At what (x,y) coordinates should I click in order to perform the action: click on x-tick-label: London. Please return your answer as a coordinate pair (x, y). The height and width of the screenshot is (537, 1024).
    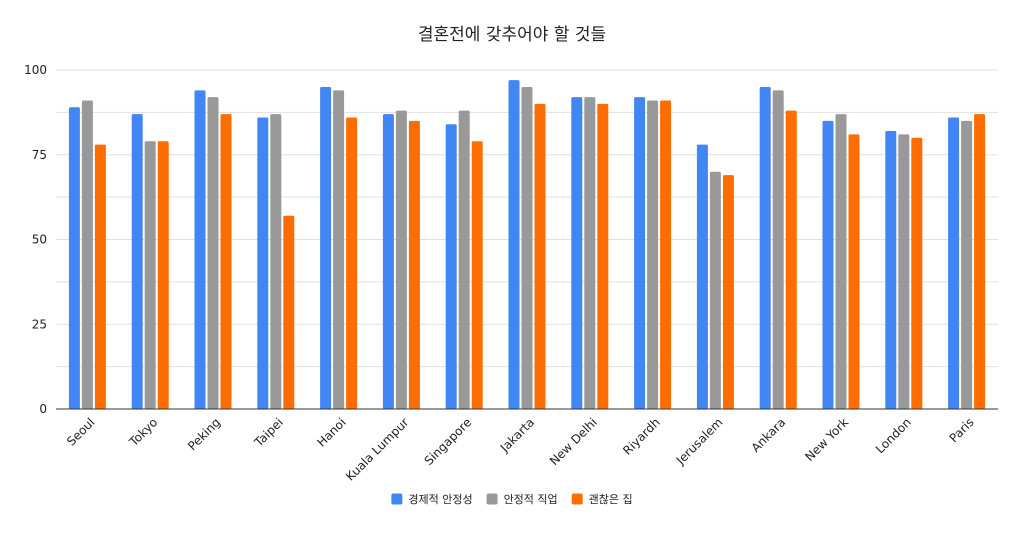
    Looking at the image, I should click on (893, 435).